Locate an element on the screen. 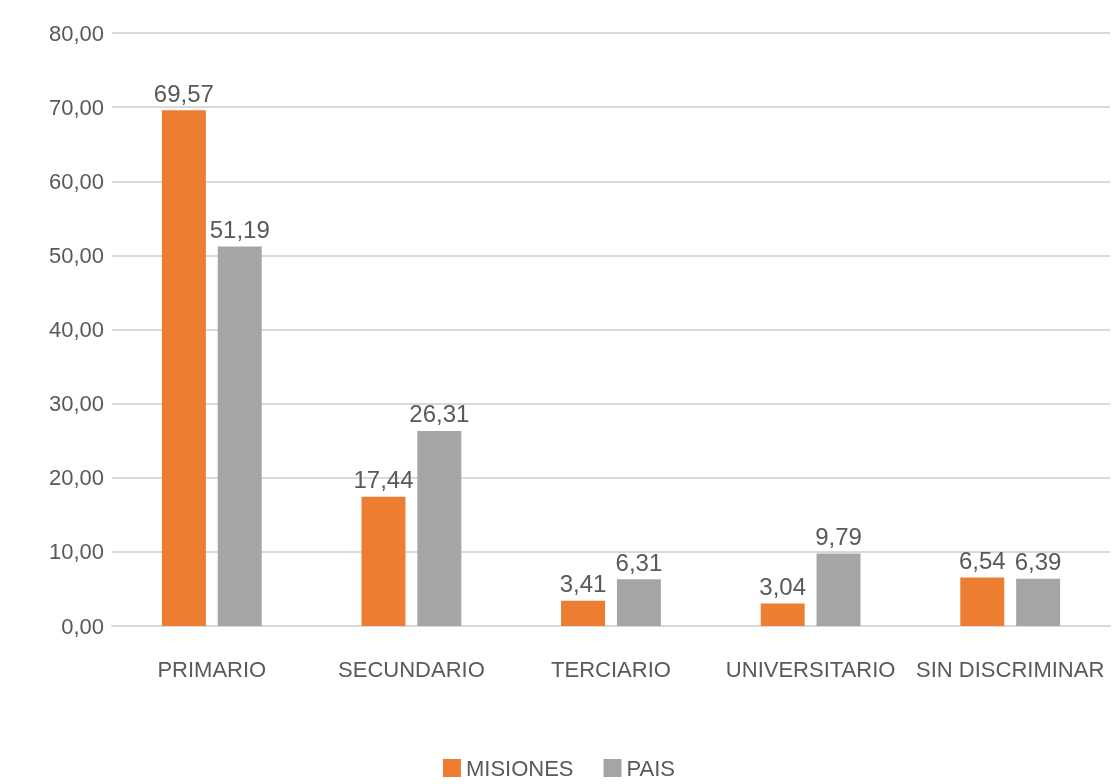 Image resolution: width=1118 pixels, height=784 pixels. data-label: 6,54 is located at coordinates (982, 561).